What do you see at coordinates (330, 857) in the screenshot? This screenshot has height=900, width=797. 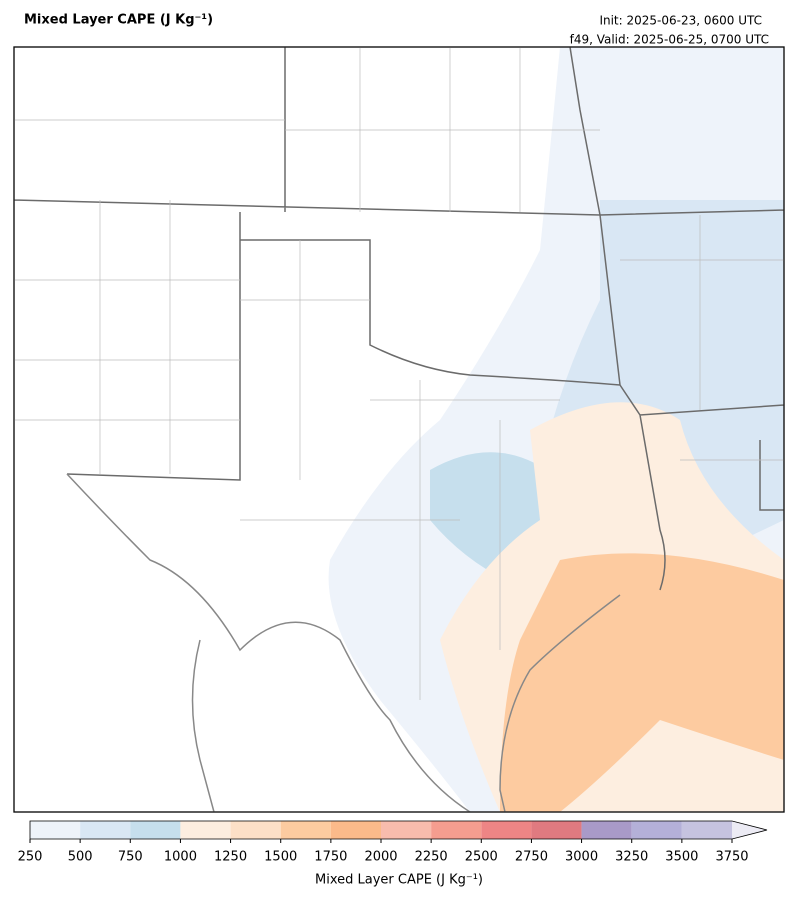 I see `colorbar-tick-label: 1750` at bounding box center [330, 857].